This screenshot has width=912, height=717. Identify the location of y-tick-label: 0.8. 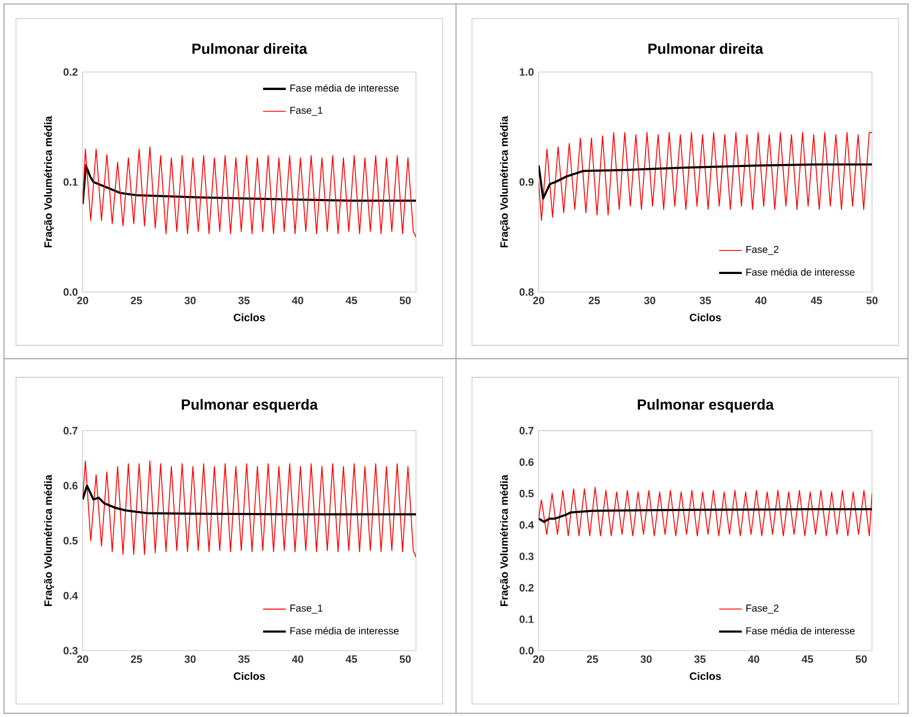
(527, 292).